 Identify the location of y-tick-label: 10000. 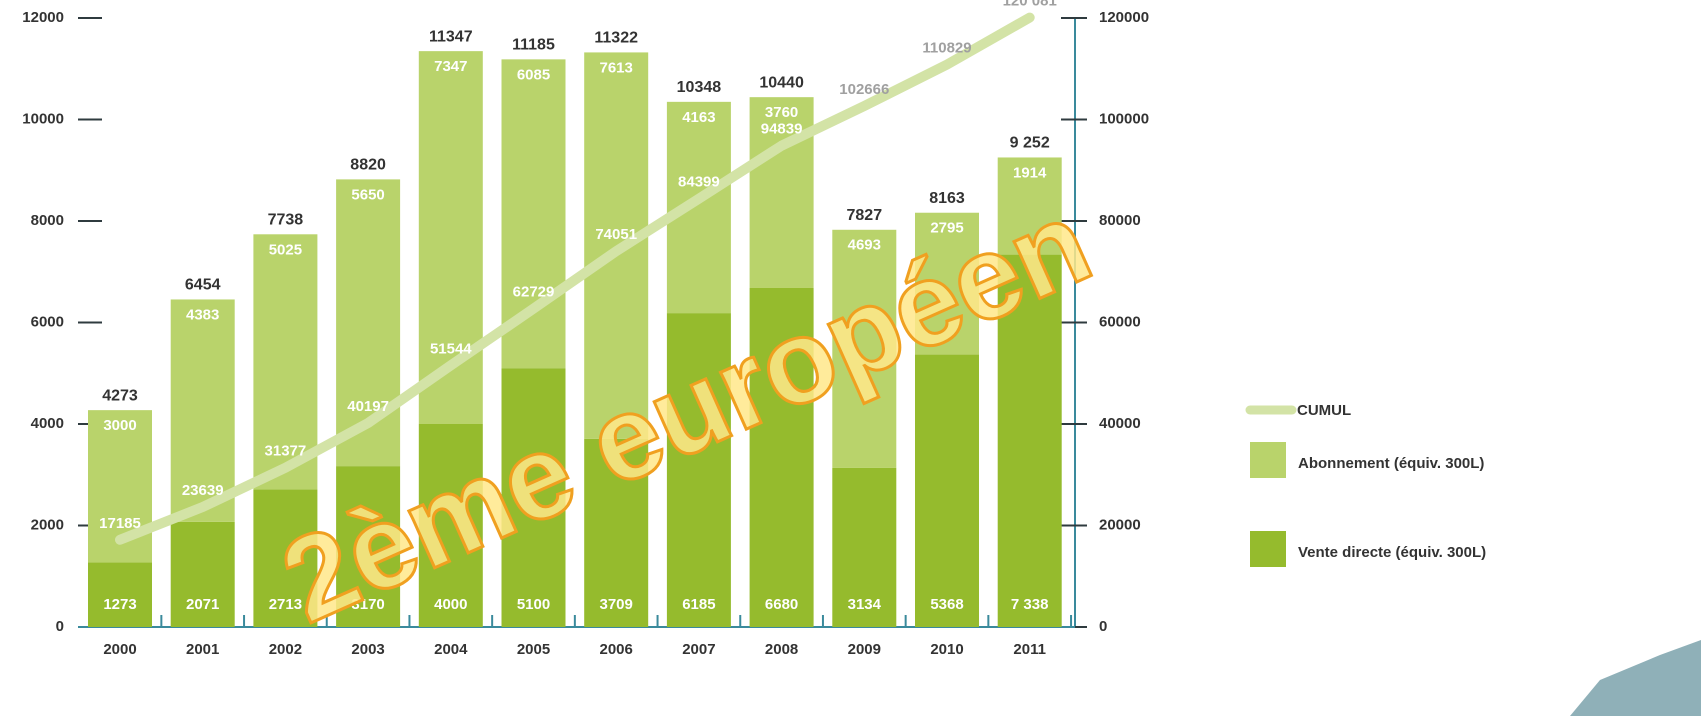
(43, 118).